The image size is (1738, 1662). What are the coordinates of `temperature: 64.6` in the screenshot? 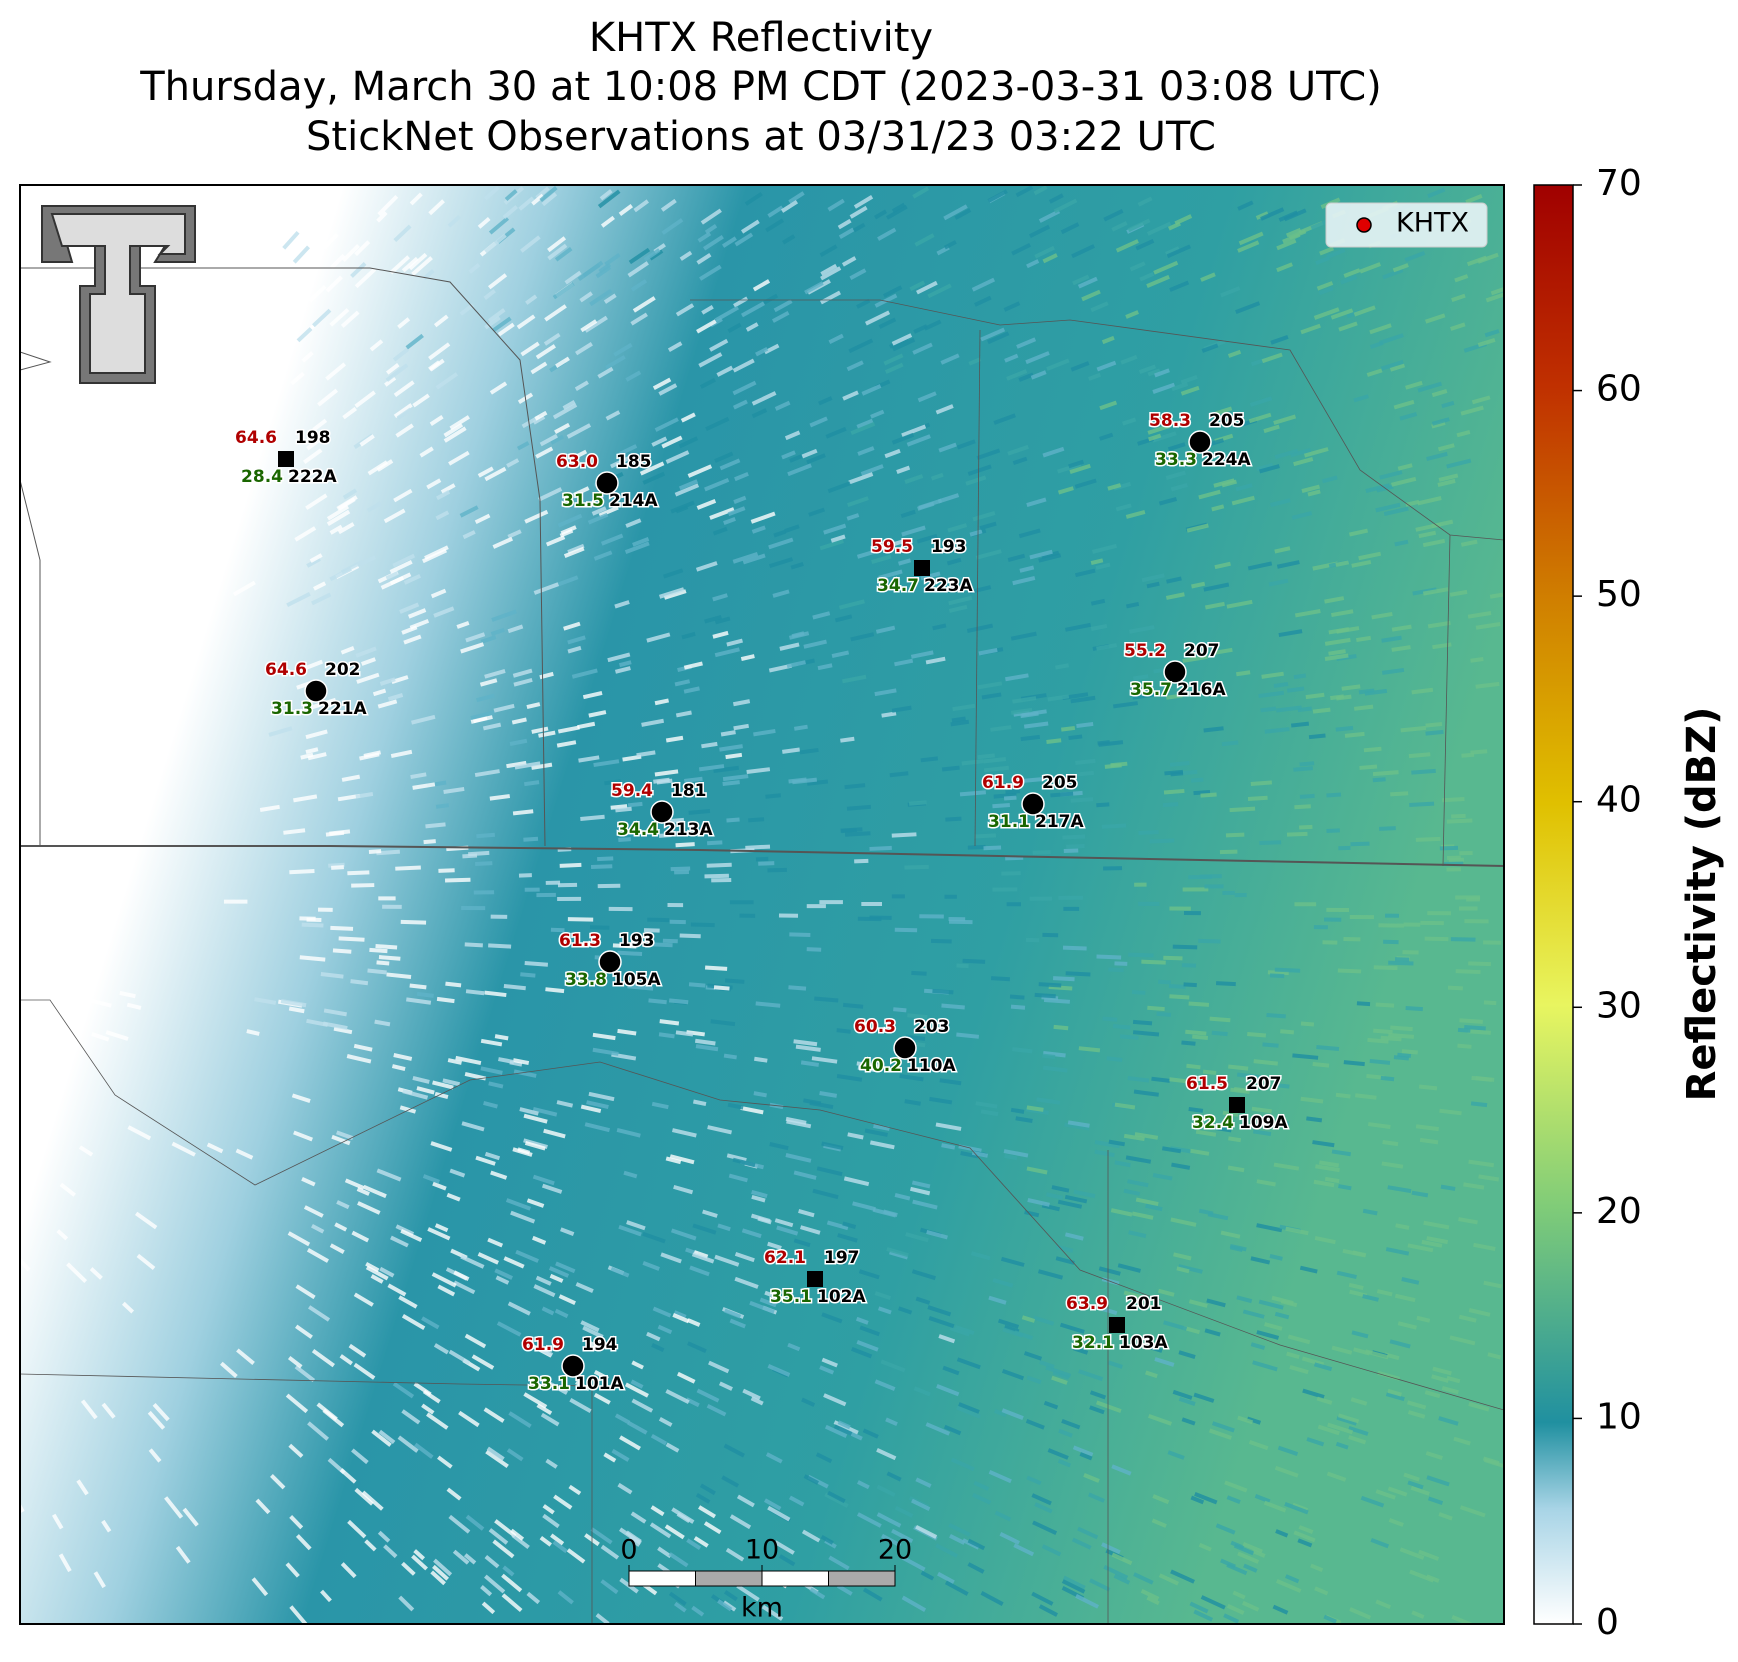 It's located at (256, 438).